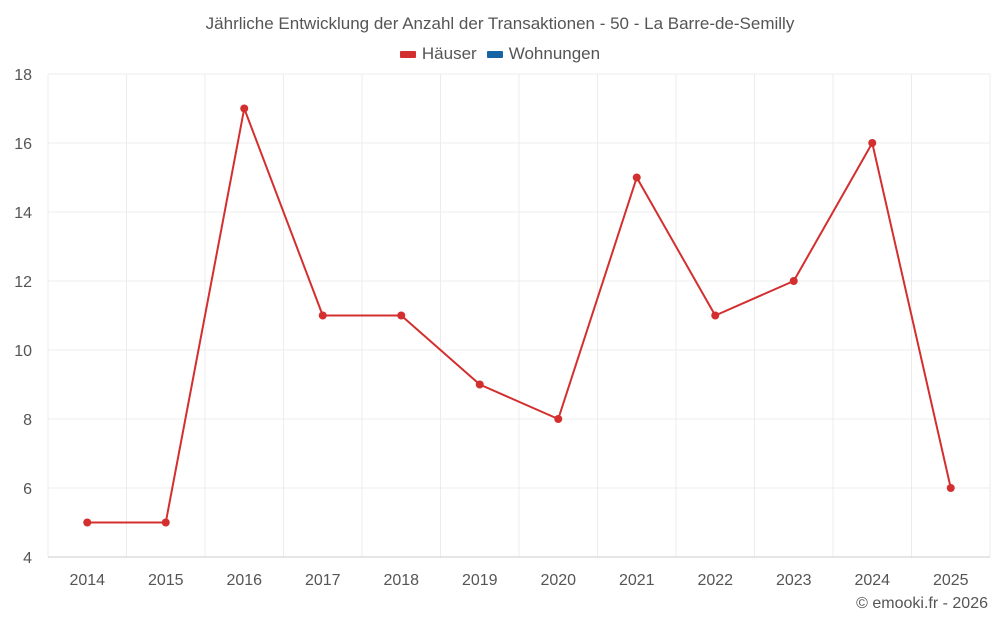  What do you see at coordinates (922, 603) in the screenshot?
I see `credit-text: © emooki.fr - 2026` at bounding box center [922, 603].